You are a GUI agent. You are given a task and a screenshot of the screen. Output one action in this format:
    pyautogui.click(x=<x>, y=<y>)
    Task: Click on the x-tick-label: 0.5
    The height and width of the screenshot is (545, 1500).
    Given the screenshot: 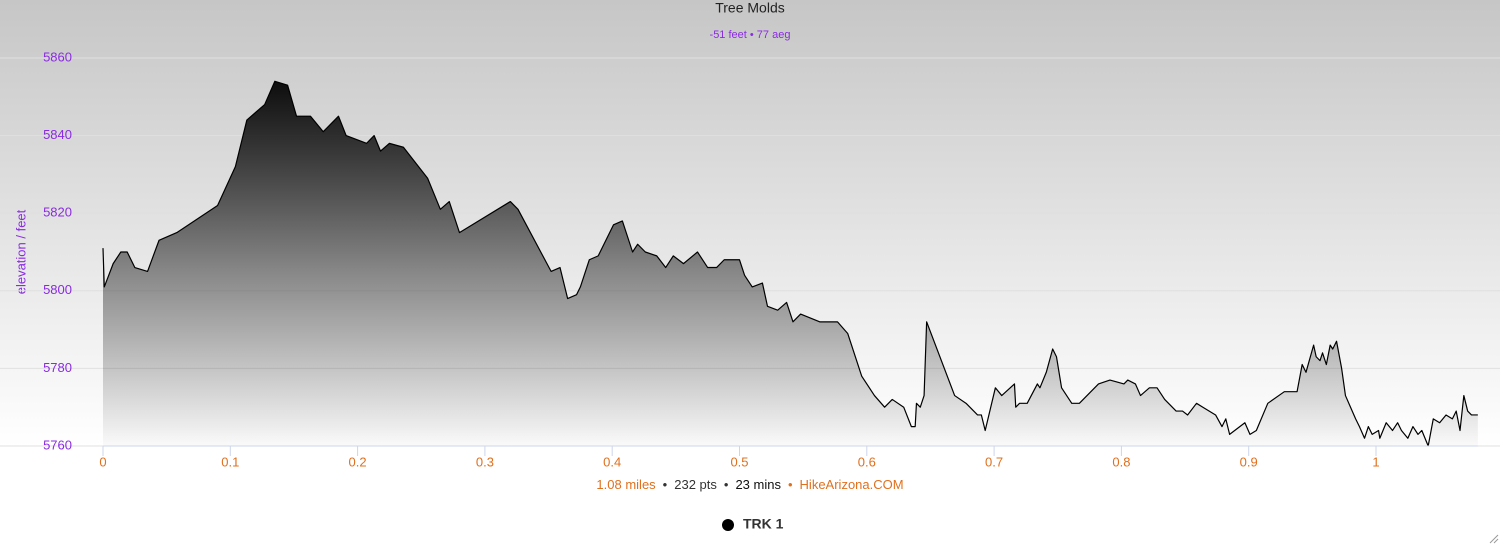 What is the action you would take?
    pyautogui.click(x=739, y=461)
    